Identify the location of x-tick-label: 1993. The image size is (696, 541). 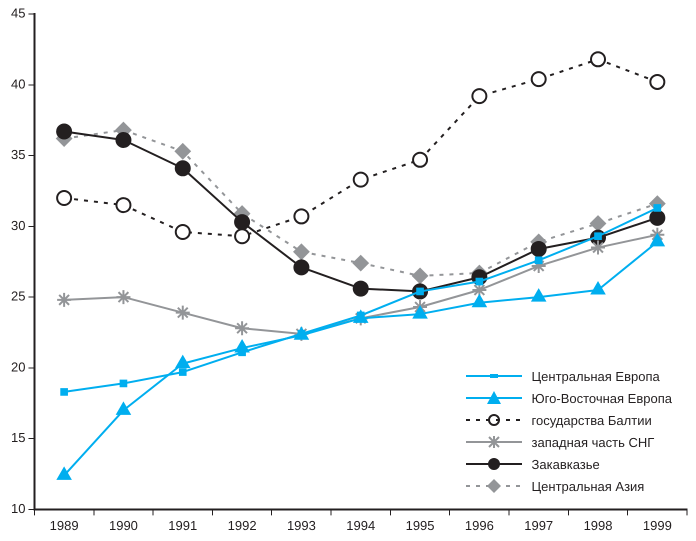
(301, 525).